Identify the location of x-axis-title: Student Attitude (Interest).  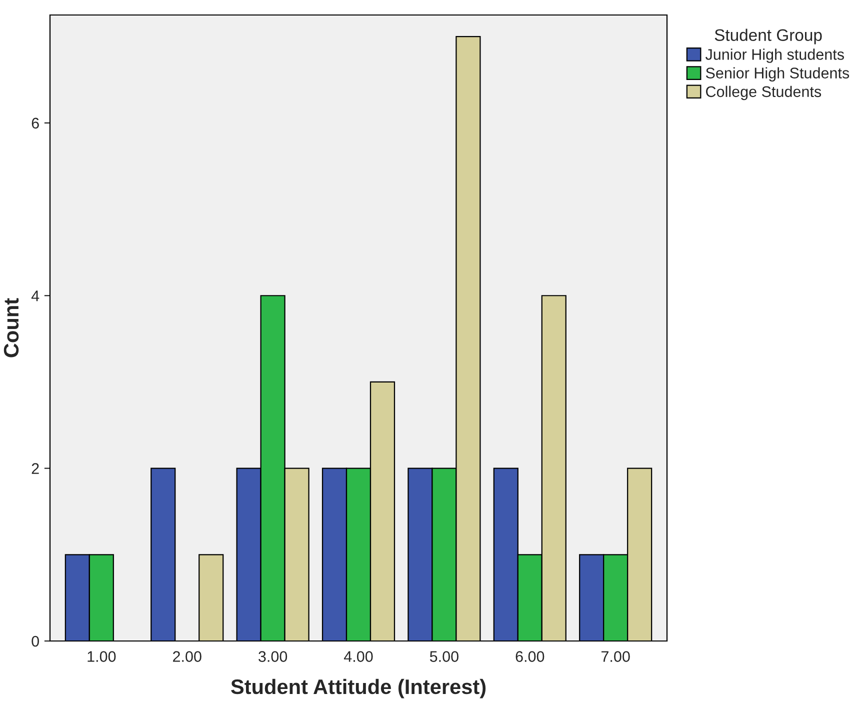
(358, 688).